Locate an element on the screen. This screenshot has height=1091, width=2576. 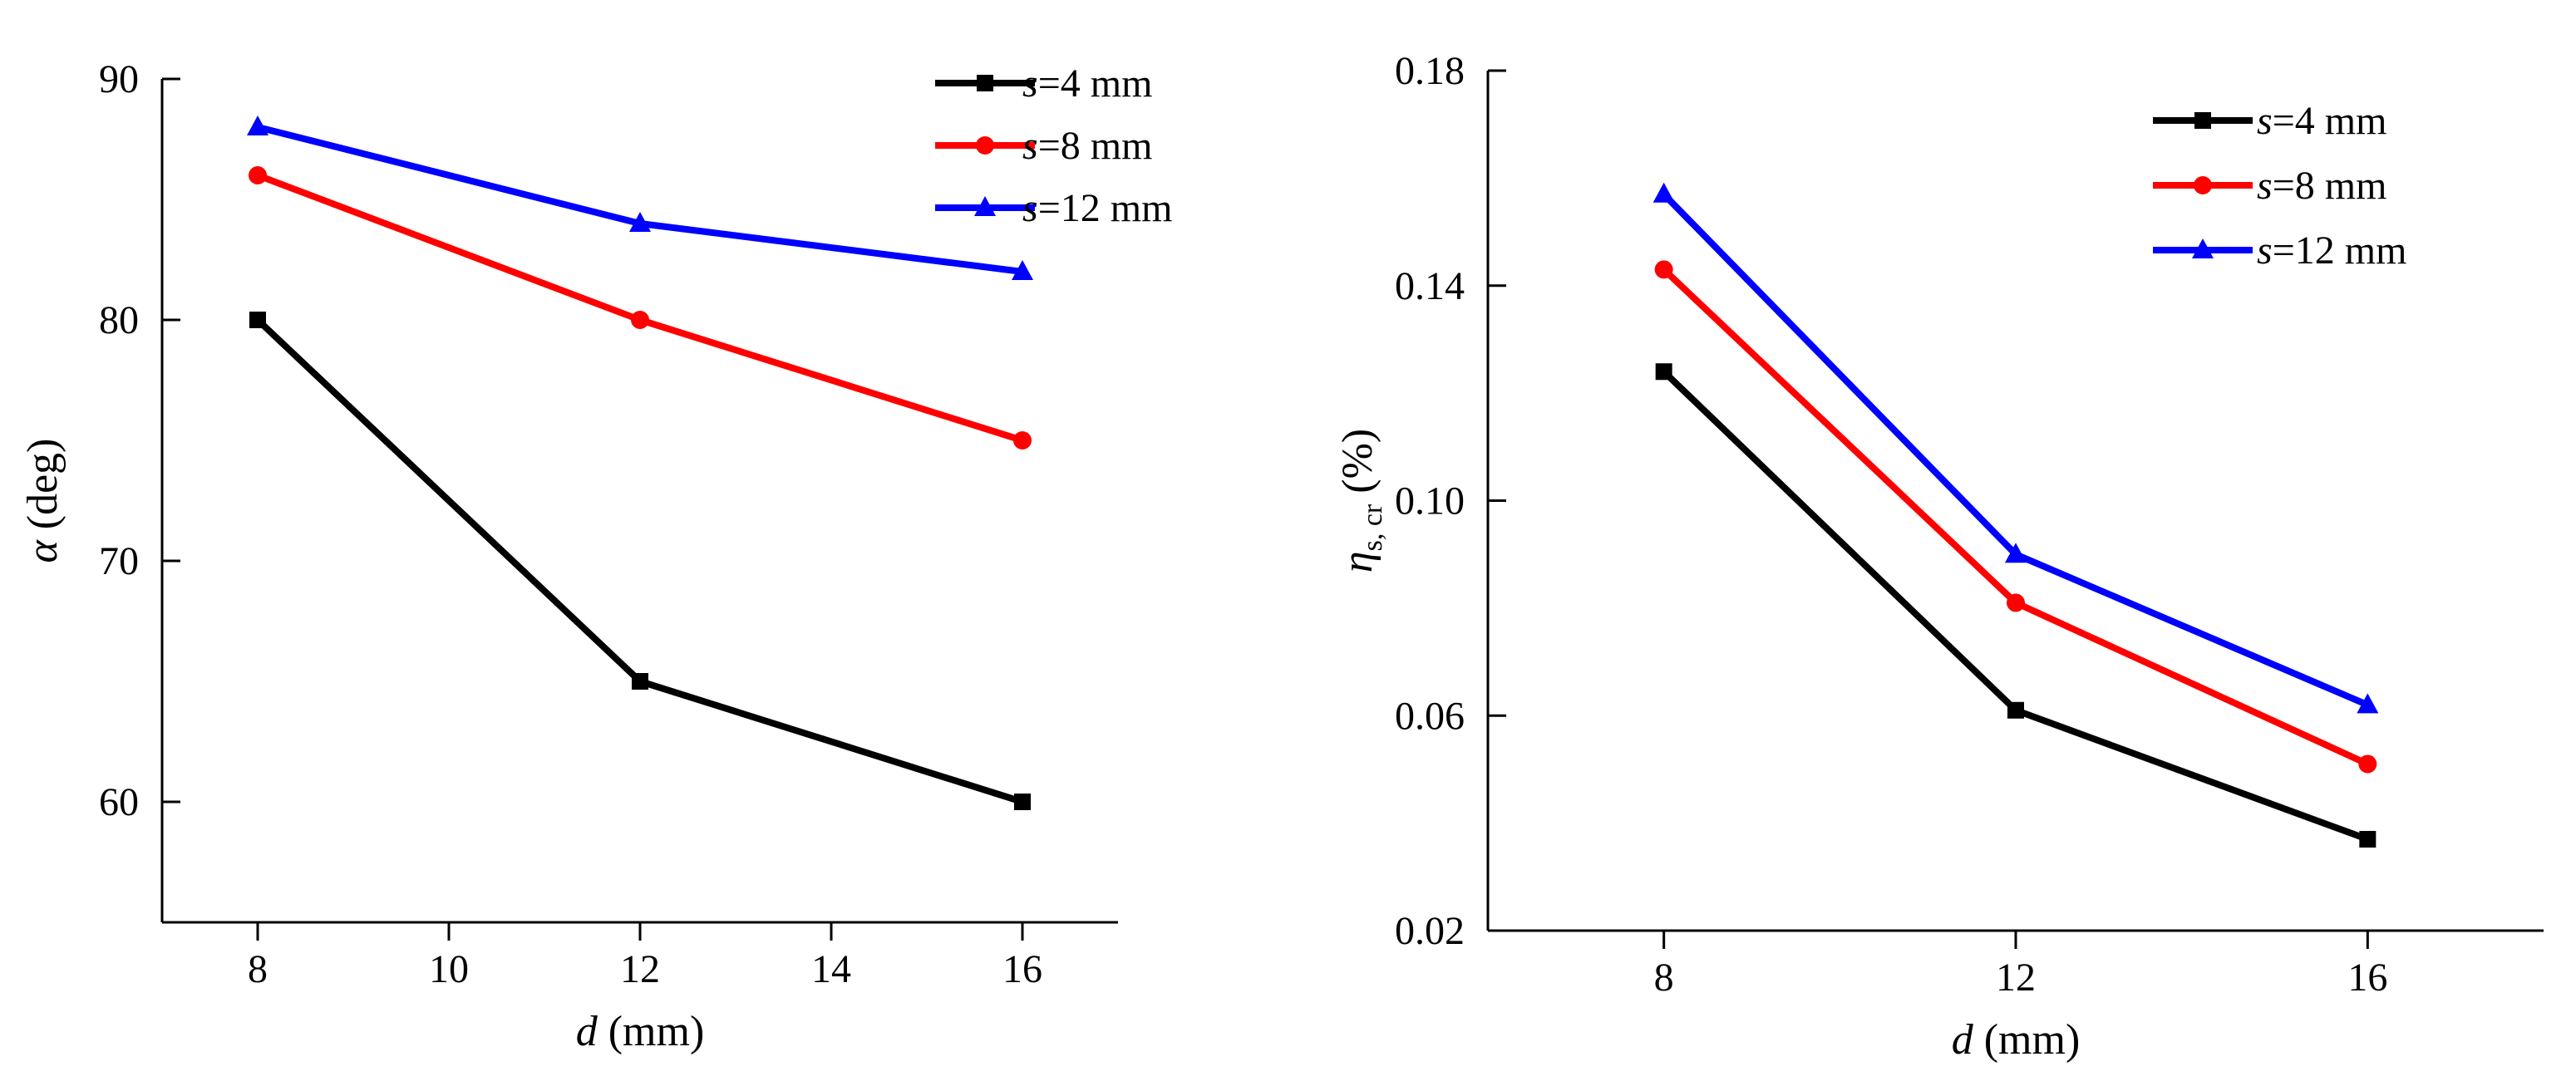
y-tick-label: 60 is located at coordinates (119, 802).